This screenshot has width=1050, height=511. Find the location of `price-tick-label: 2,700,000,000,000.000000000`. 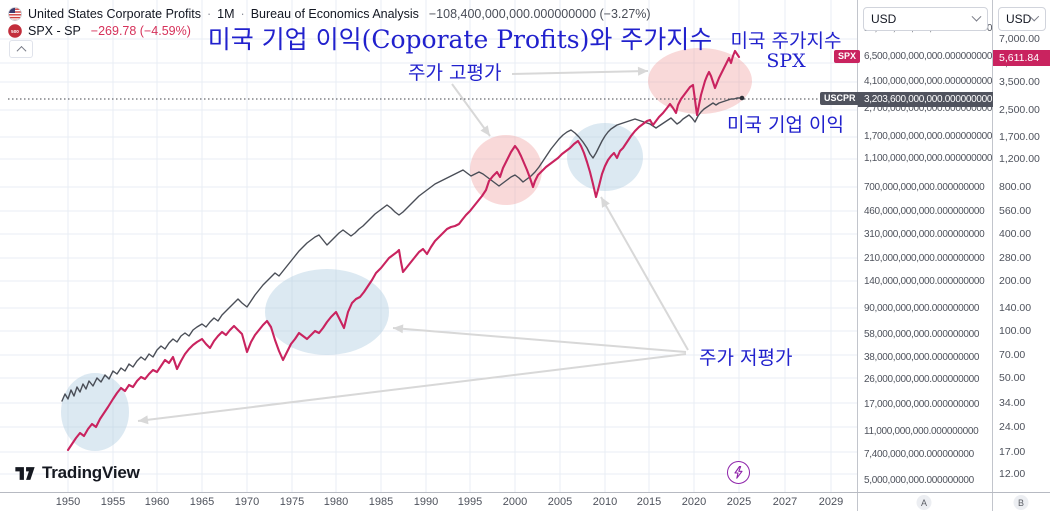

price-tick-label: 2,700,000,000,000.000000000 is located at coordinates (928, 108).